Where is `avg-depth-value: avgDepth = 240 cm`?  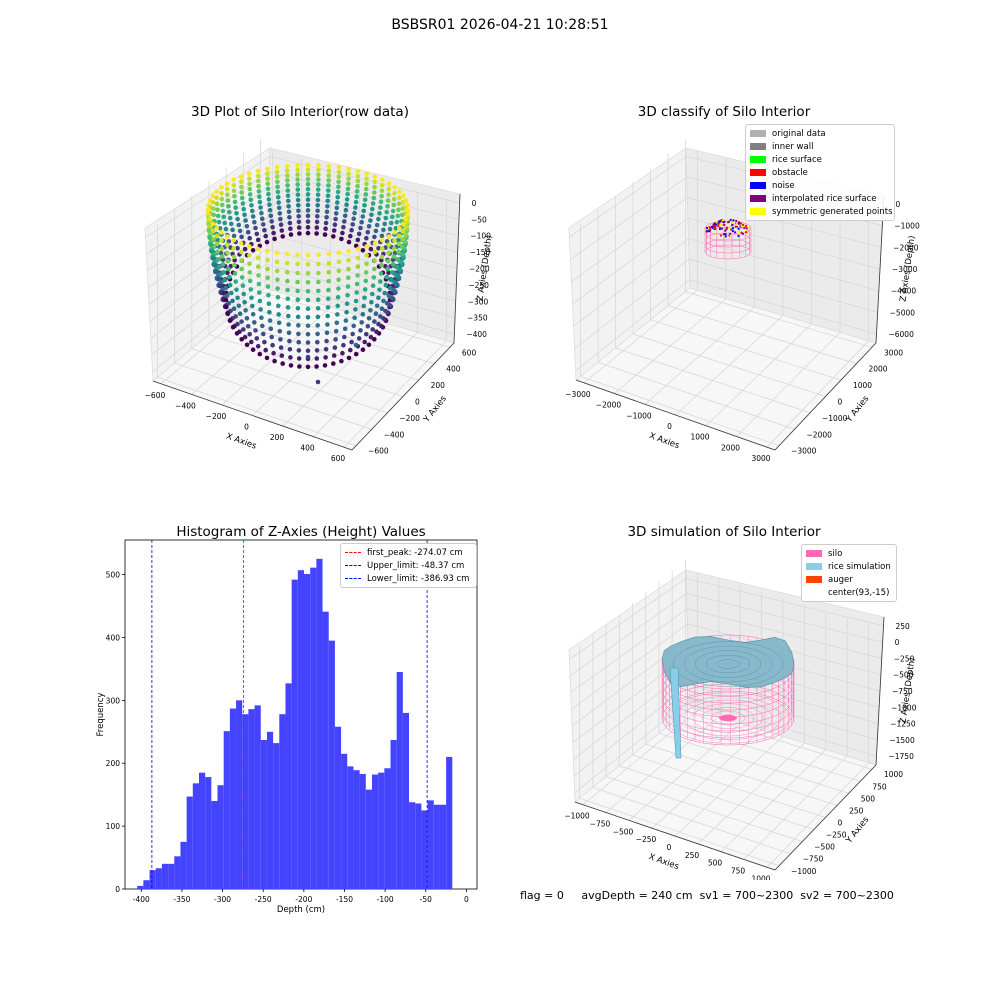
avg-depth-value: avgDepth = 240 cm is located at coordinates (637, 895).